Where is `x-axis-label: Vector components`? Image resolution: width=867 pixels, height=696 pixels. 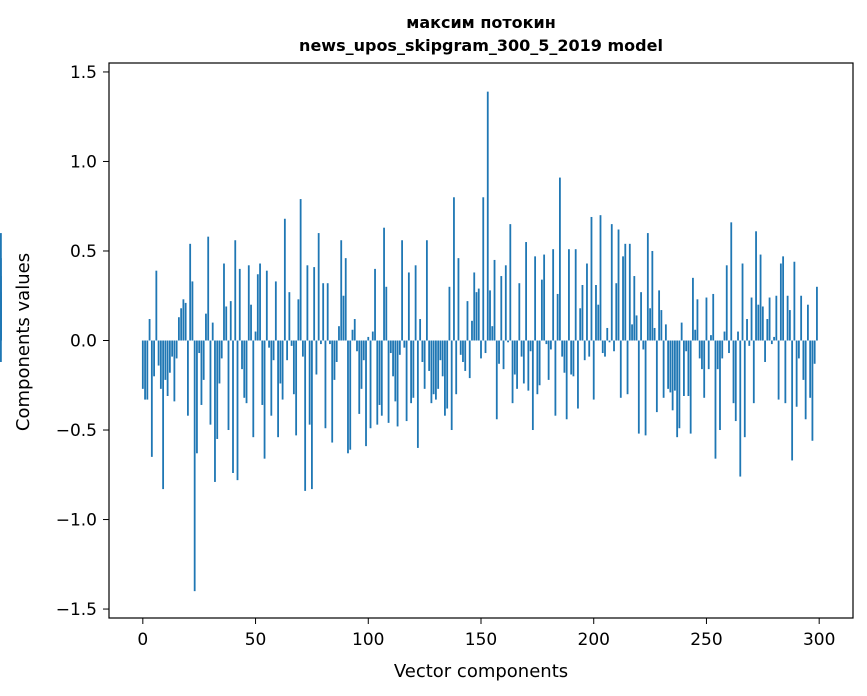 x-axis-label: Vector components is located at coordinates (481, 671).